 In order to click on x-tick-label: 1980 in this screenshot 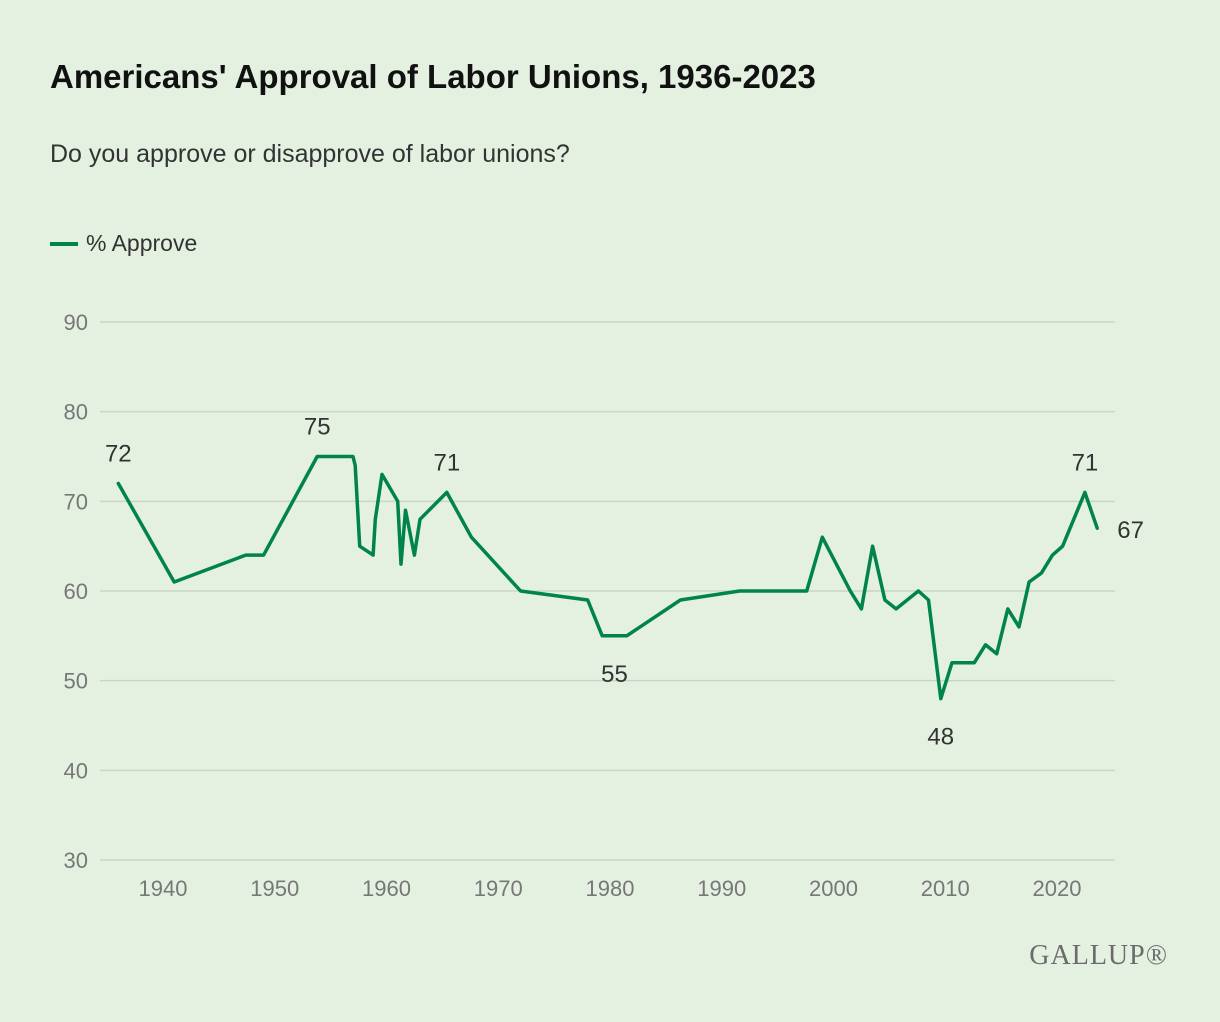, I will do `click(610, 888)`.